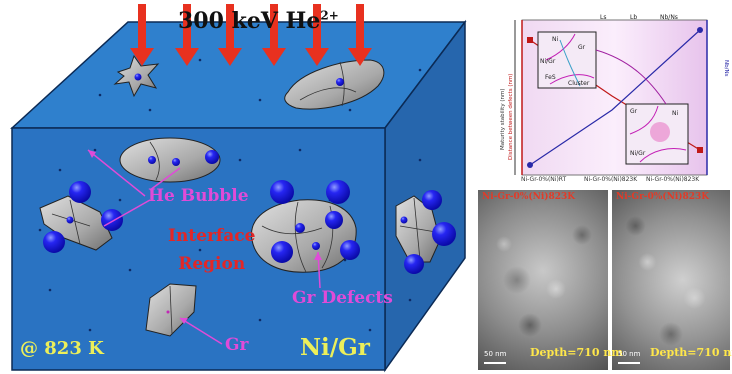  I want to click on gr-dot, so click(168, 312).